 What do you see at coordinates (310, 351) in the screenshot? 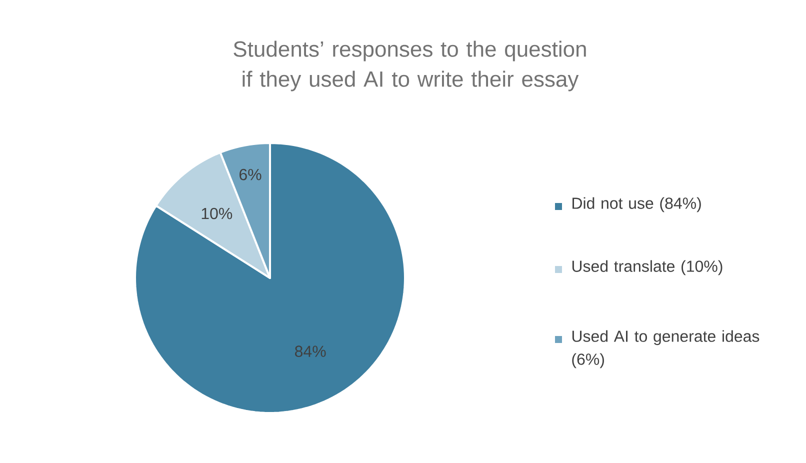
I see `data-label: 84%` at bounding box center [310, 351].